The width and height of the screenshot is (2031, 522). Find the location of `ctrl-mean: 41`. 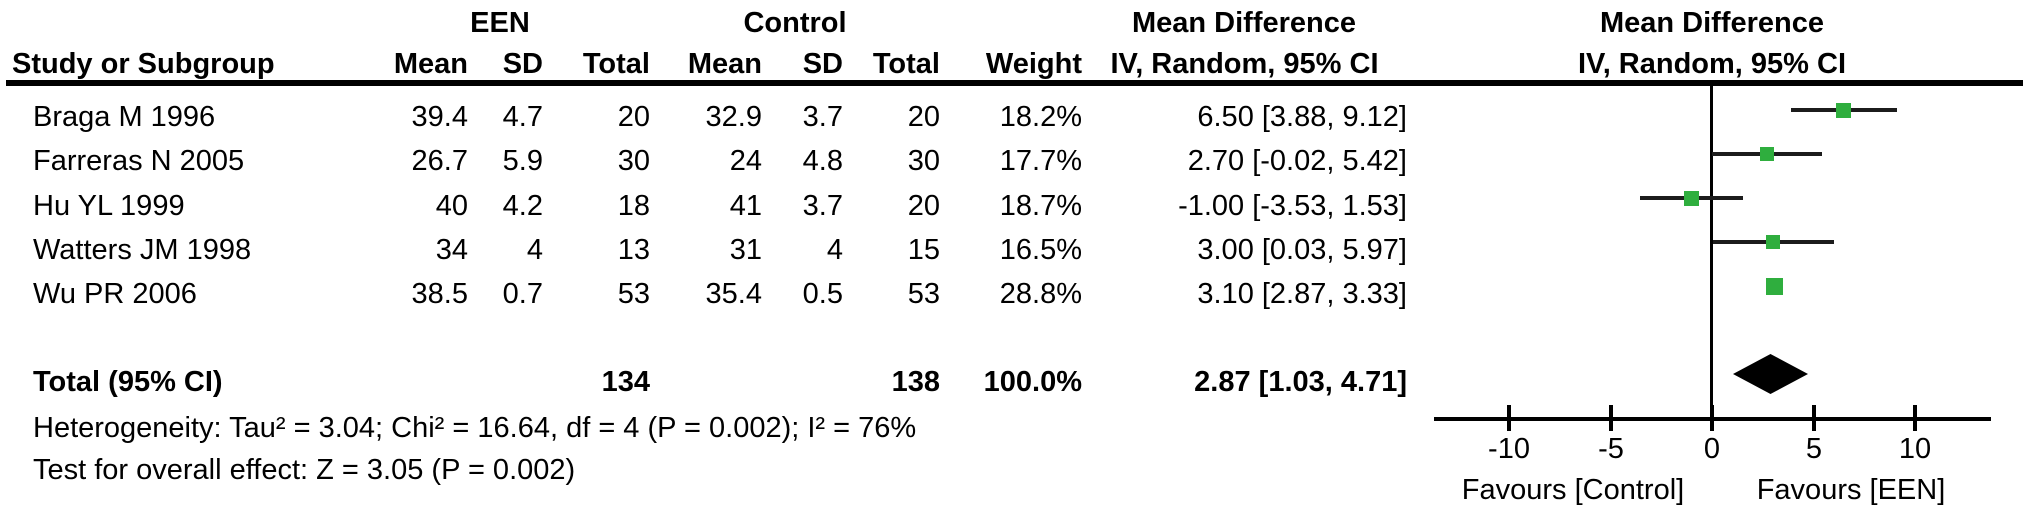

ctrl-mean: 41 is located at coordinates (745, 206).